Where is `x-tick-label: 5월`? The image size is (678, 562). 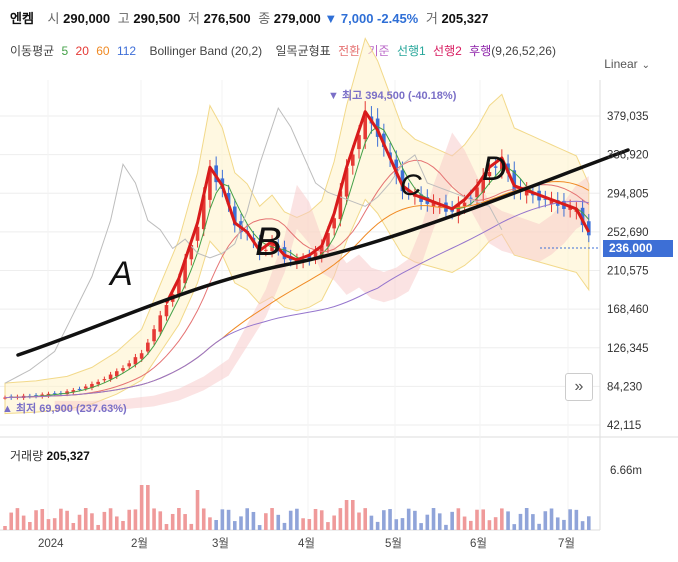
x-tick-label: 5월 is located at coordinates (393, 543).